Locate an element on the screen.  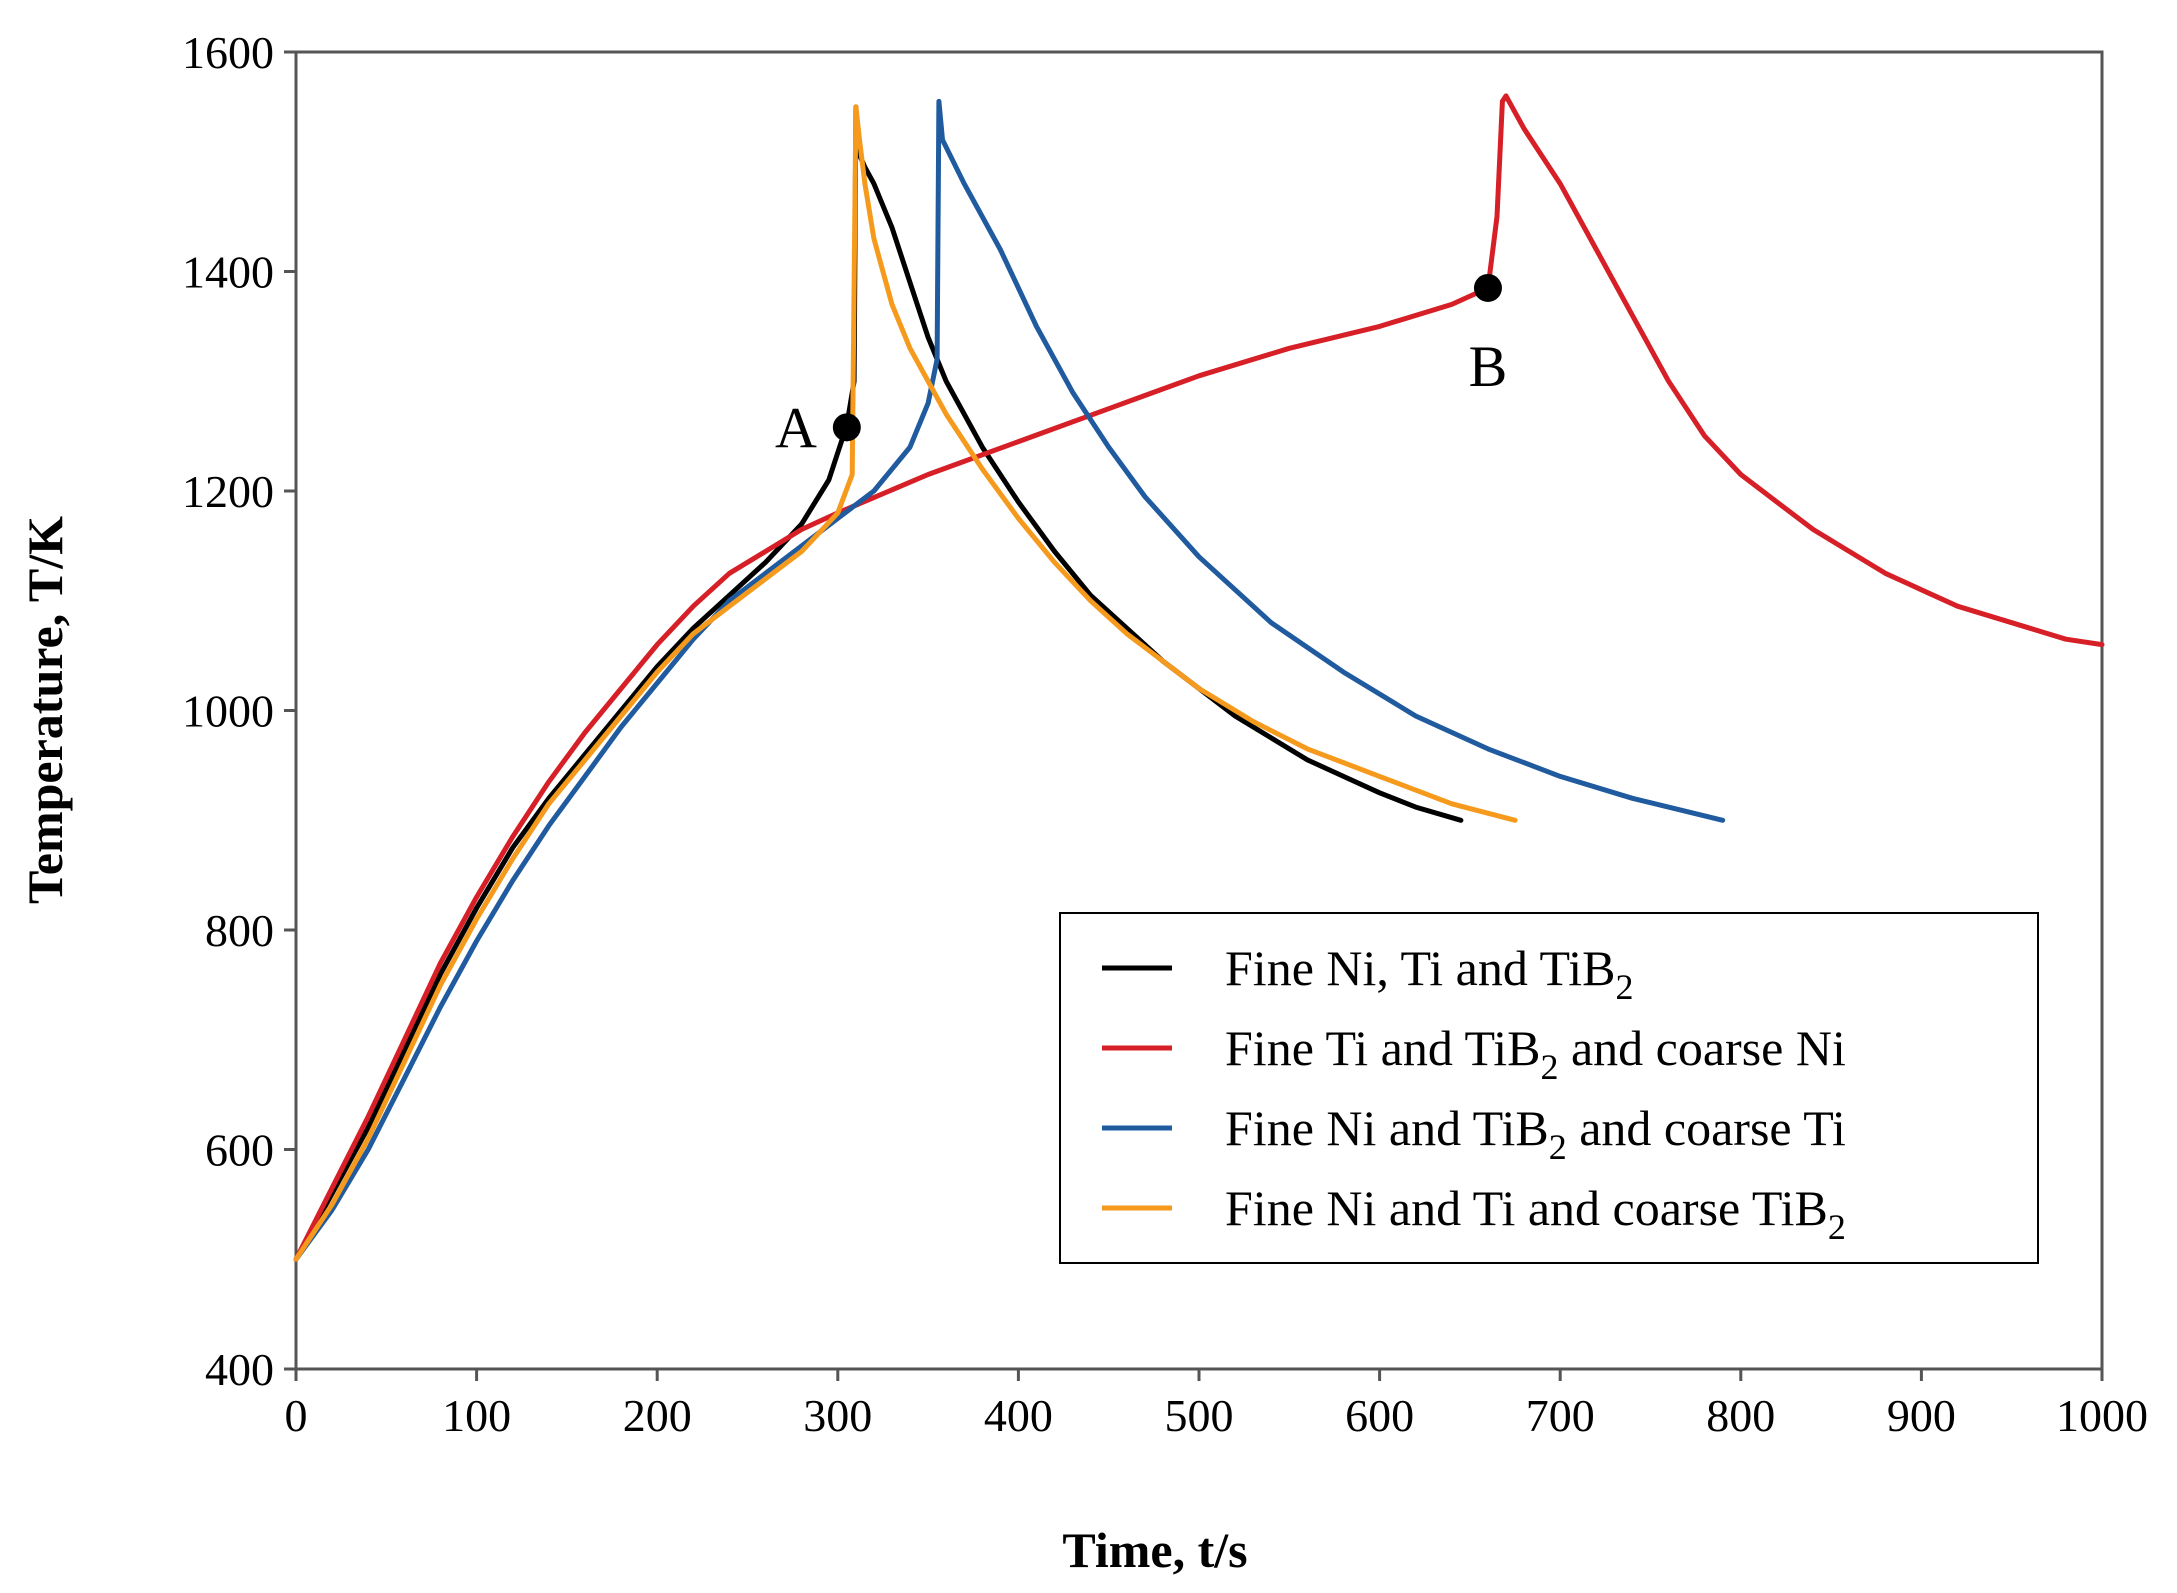
x-tick-label: 200 is located at coordinates (657, 1415).